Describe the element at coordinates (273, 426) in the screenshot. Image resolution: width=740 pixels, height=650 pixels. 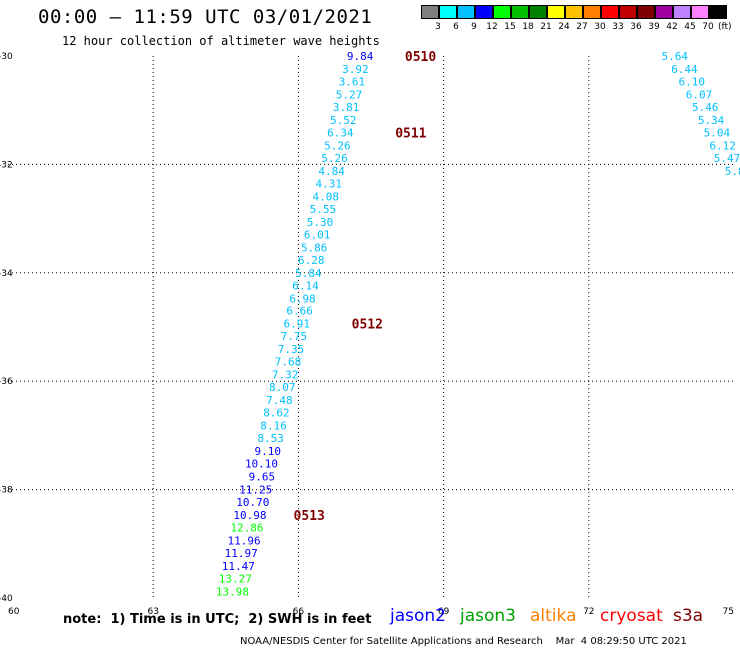
I see `wave-height-label: 8.16` at that location.